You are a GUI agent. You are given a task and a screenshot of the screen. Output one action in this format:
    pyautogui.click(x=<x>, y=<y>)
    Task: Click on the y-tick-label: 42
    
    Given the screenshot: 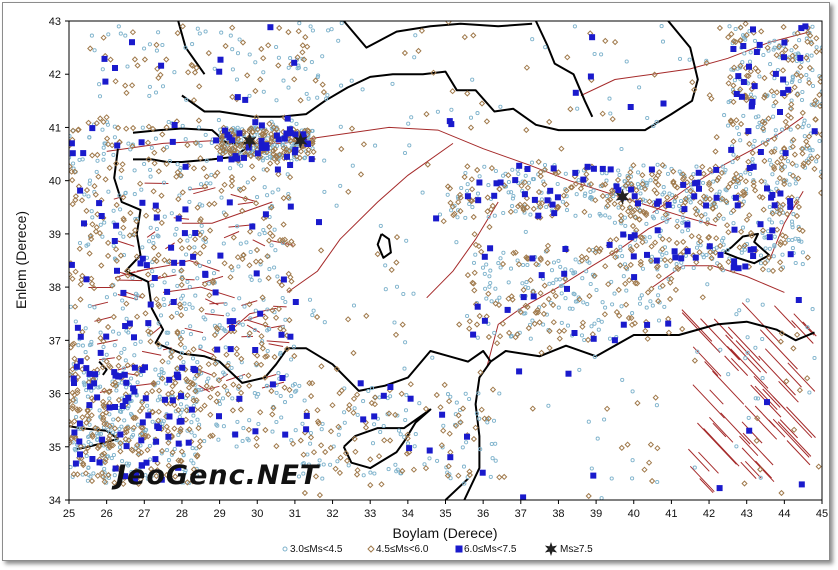 What is the action you would take?
    pyautogui.click(x=55, y=75)
    